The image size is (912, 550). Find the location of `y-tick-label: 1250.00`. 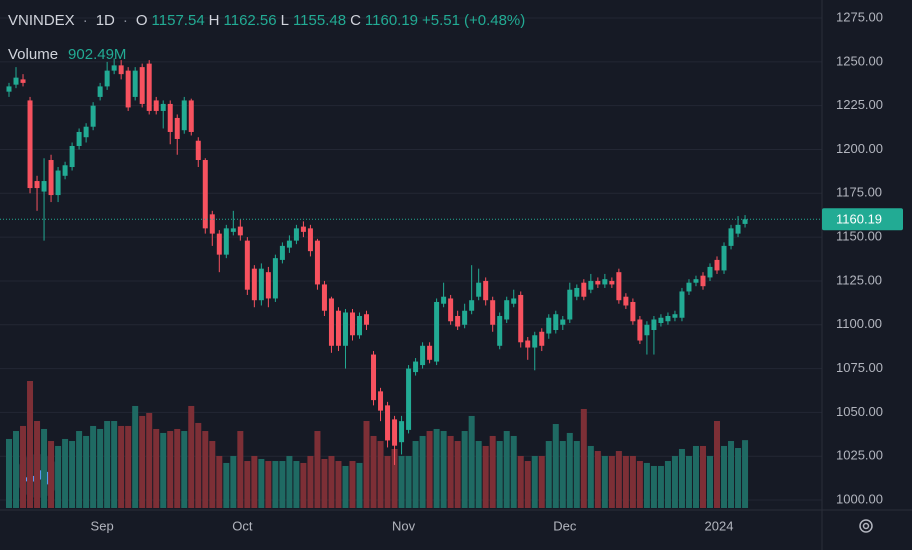

y-tick-label: 1250.00 is located at coordinates (859, 60).